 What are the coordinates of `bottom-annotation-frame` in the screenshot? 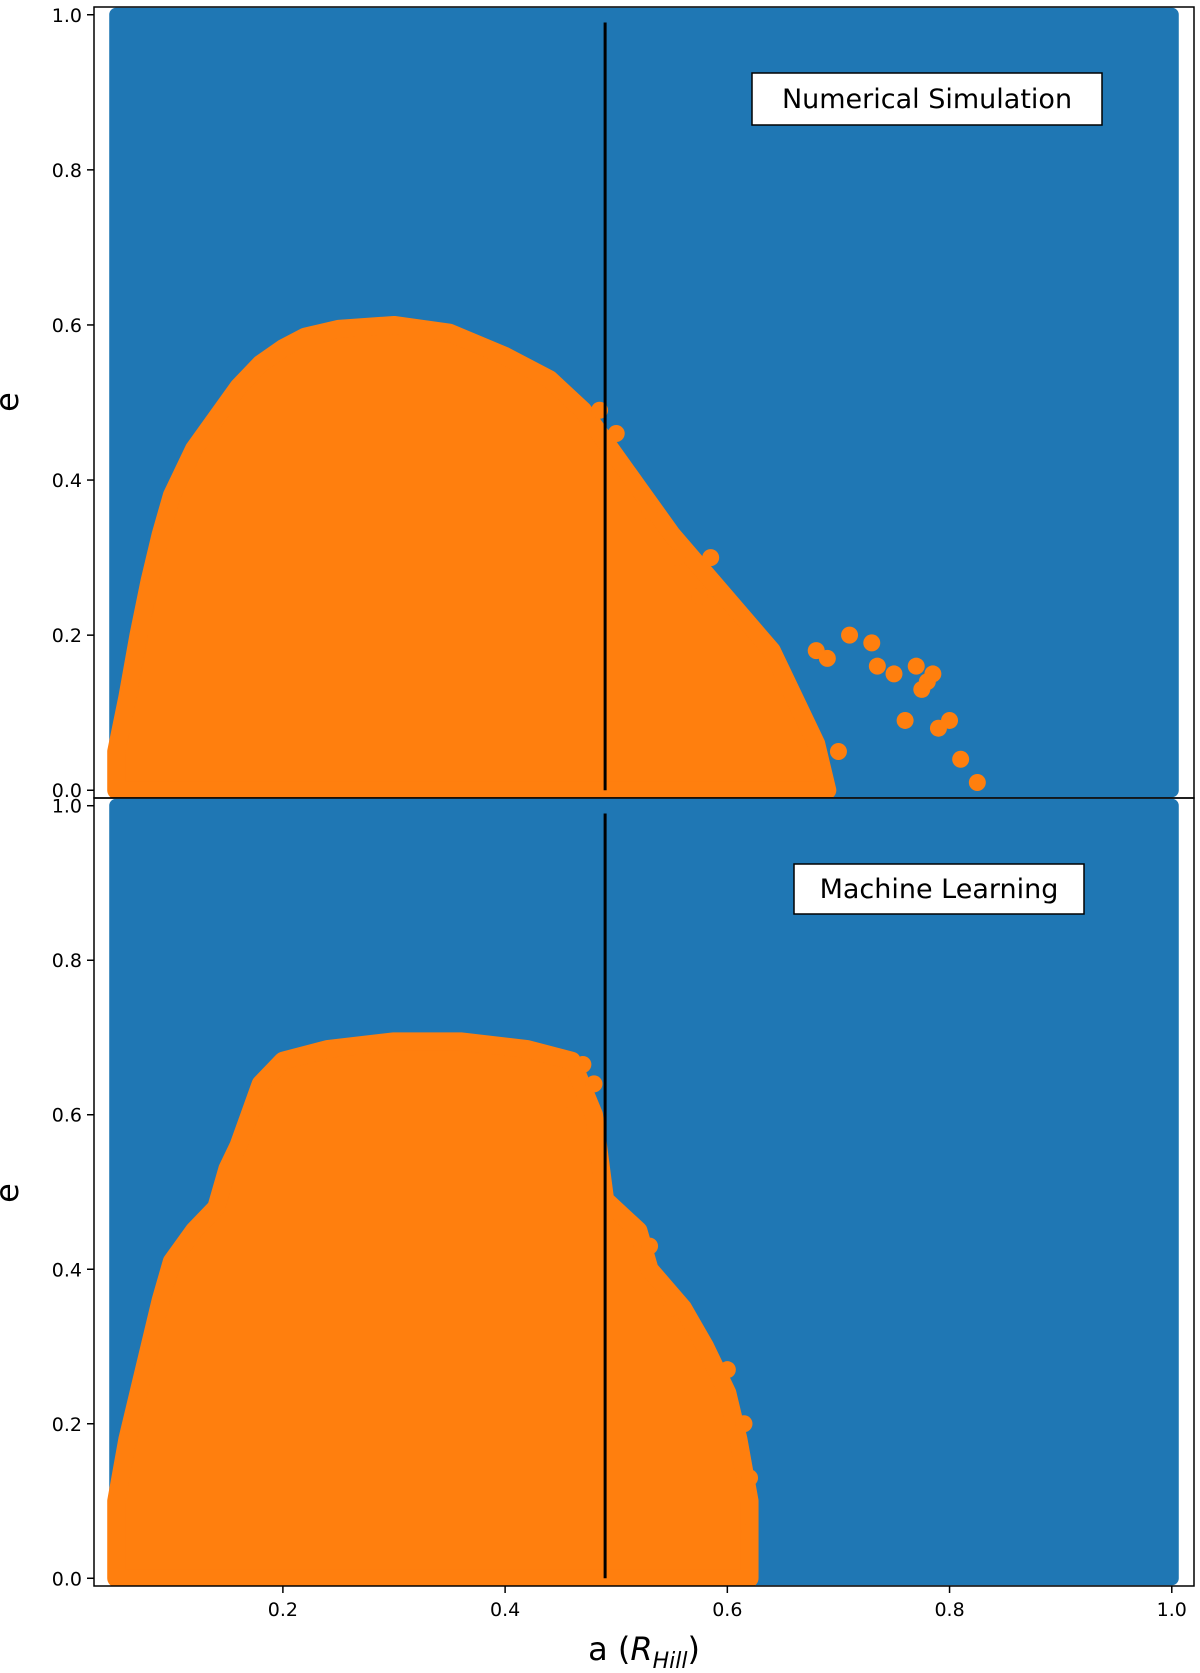 It's located at (939, 889).